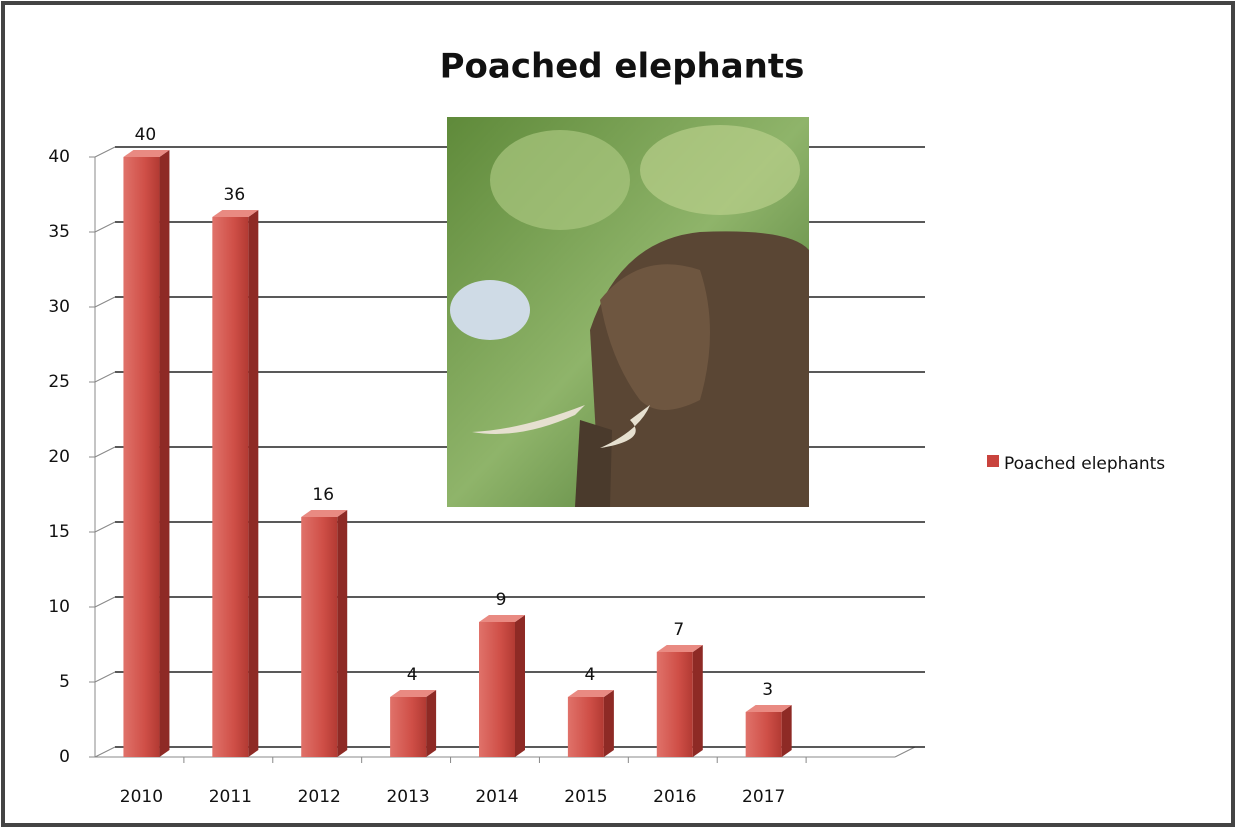 The height and width of the screenshot is (828, 1236). What do you see at coordinates (230, 797) in the screenshot?
I see `x-tick-label: 2011` at bounding box center [230, 797].